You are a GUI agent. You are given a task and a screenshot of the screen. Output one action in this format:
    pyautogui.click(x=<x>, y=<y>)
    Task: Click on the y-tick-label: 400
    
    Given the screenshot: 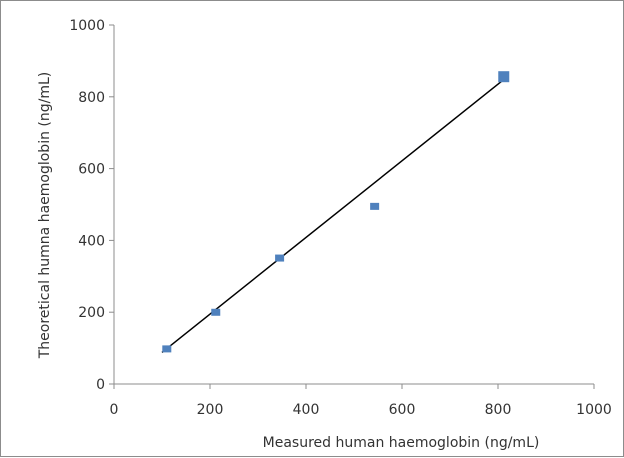 What is the action you would take?
    pyautogui.click(x=91, y=241)
    